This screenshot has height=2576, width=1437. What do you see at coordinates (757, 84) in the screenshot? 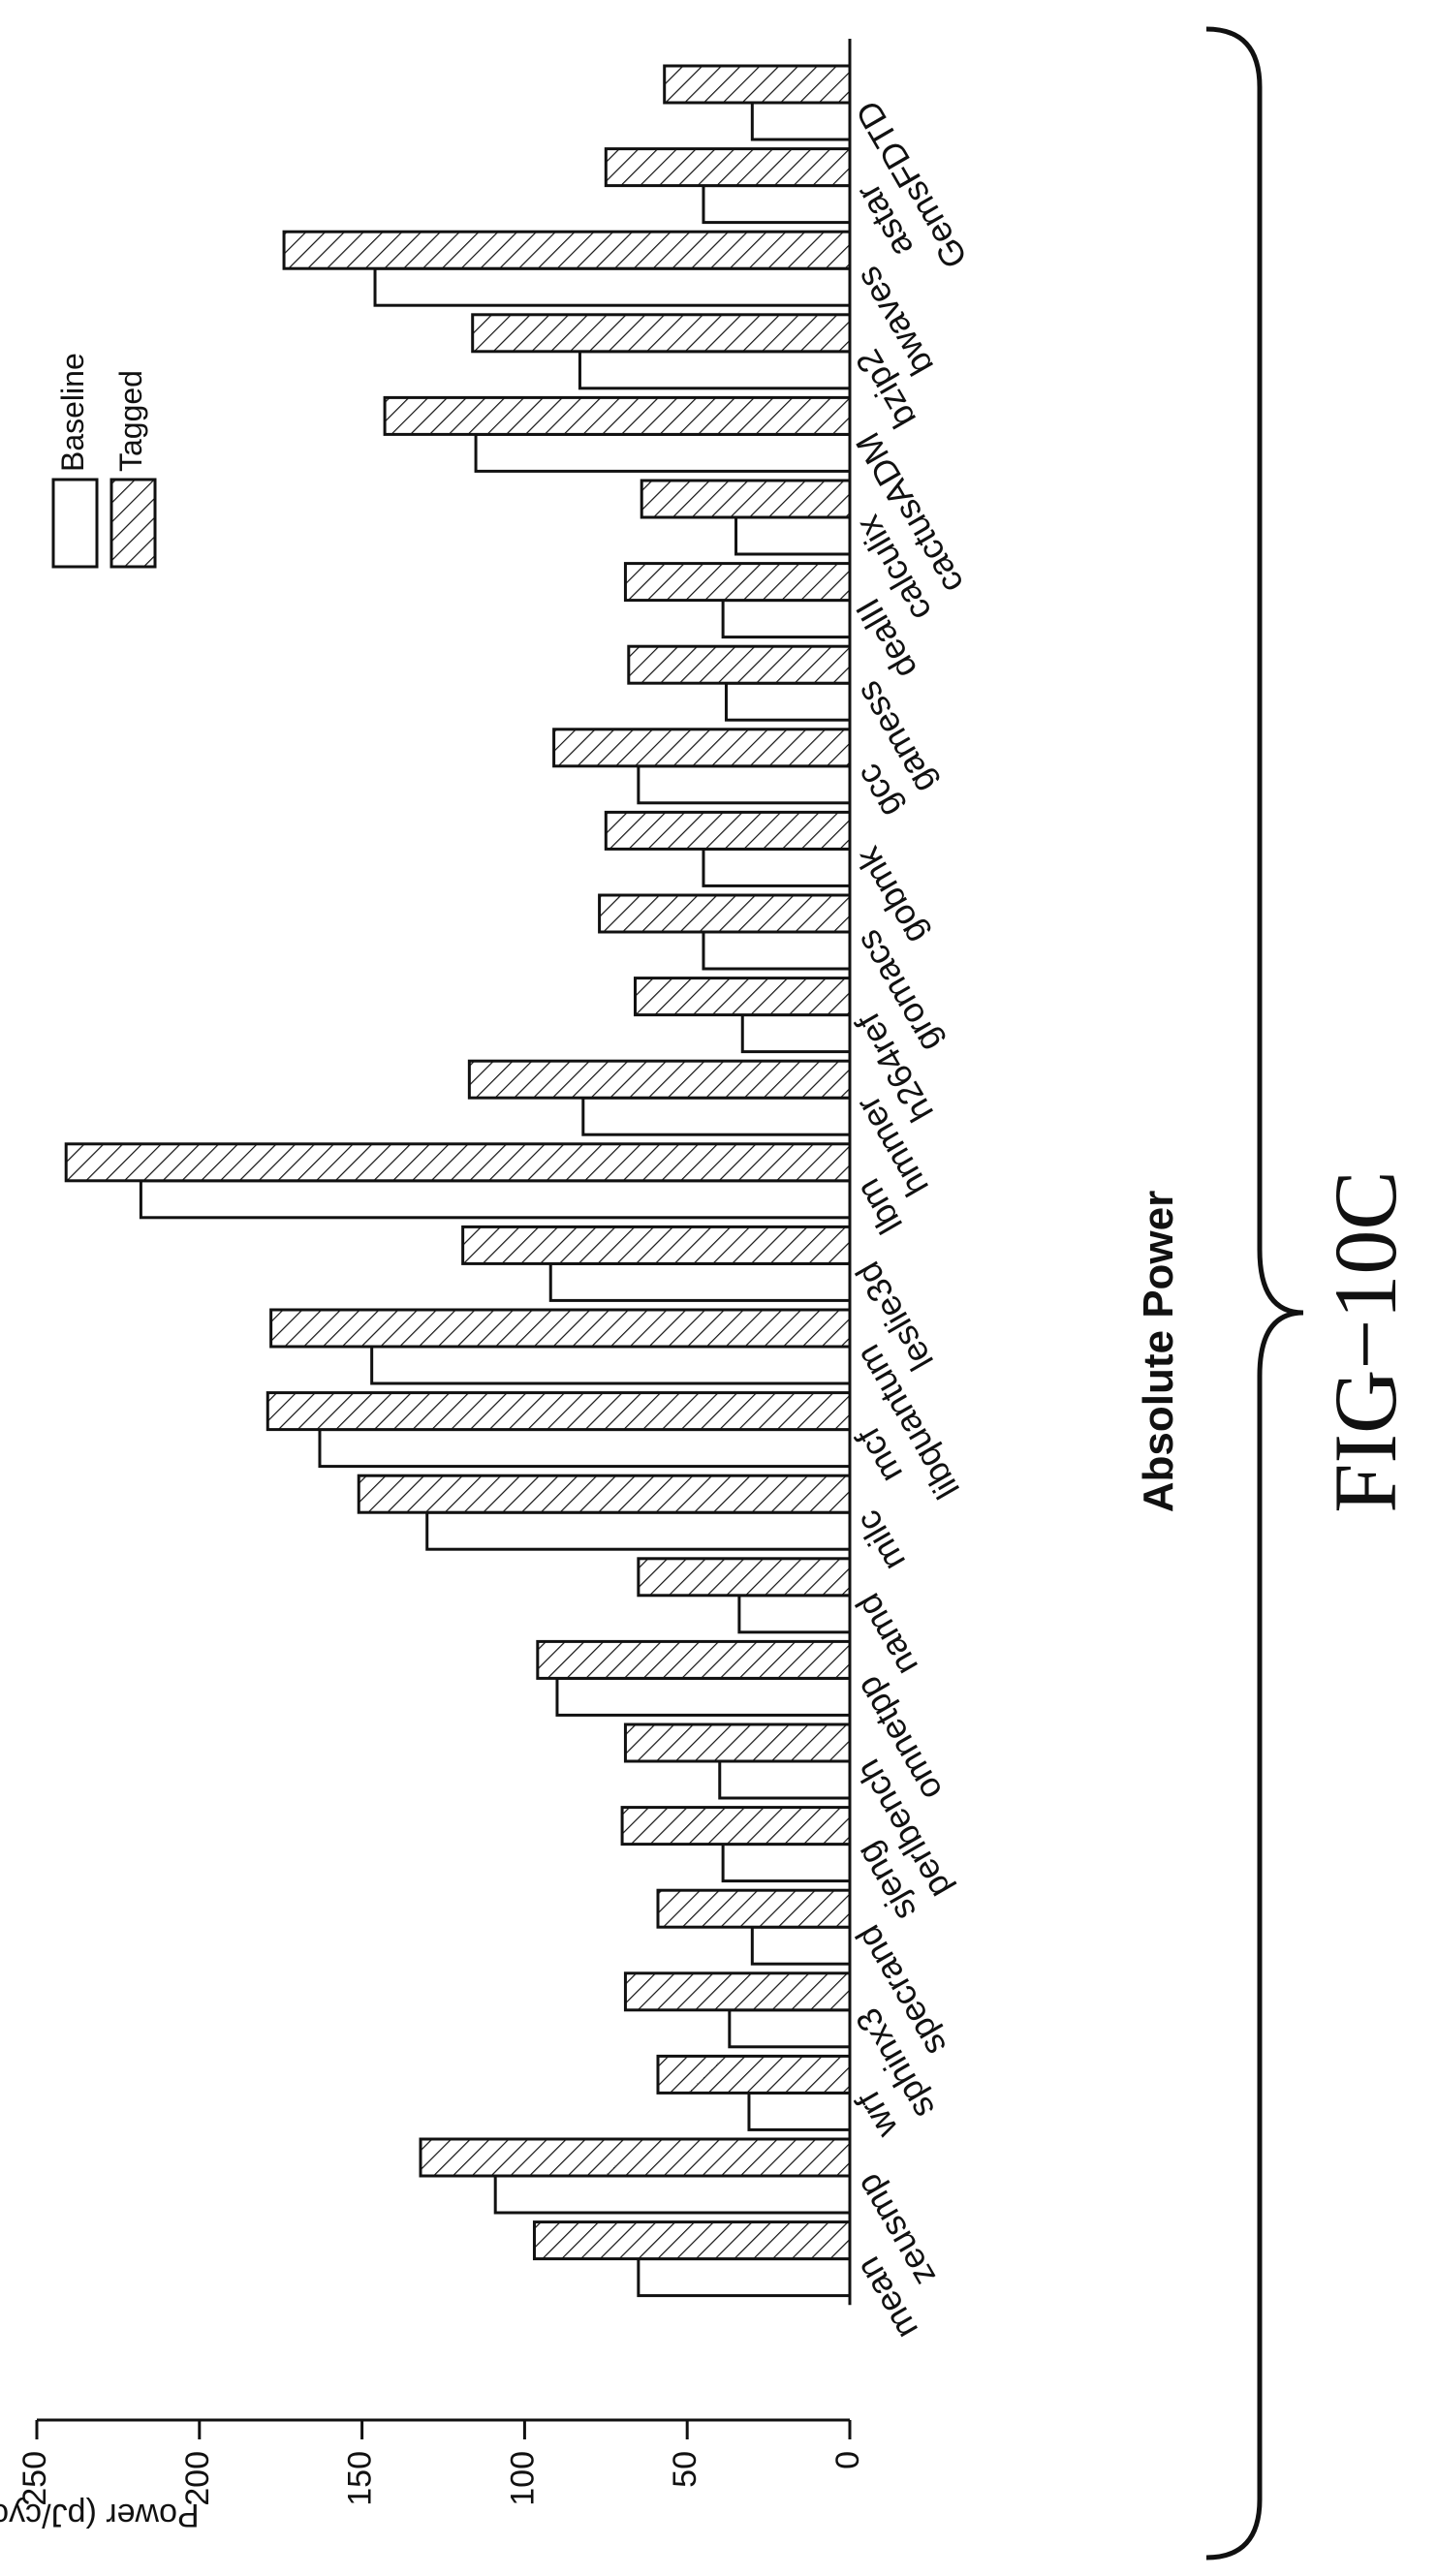
I see `bar-tagged-gemsfdtd` at bounding box center [757, 84].